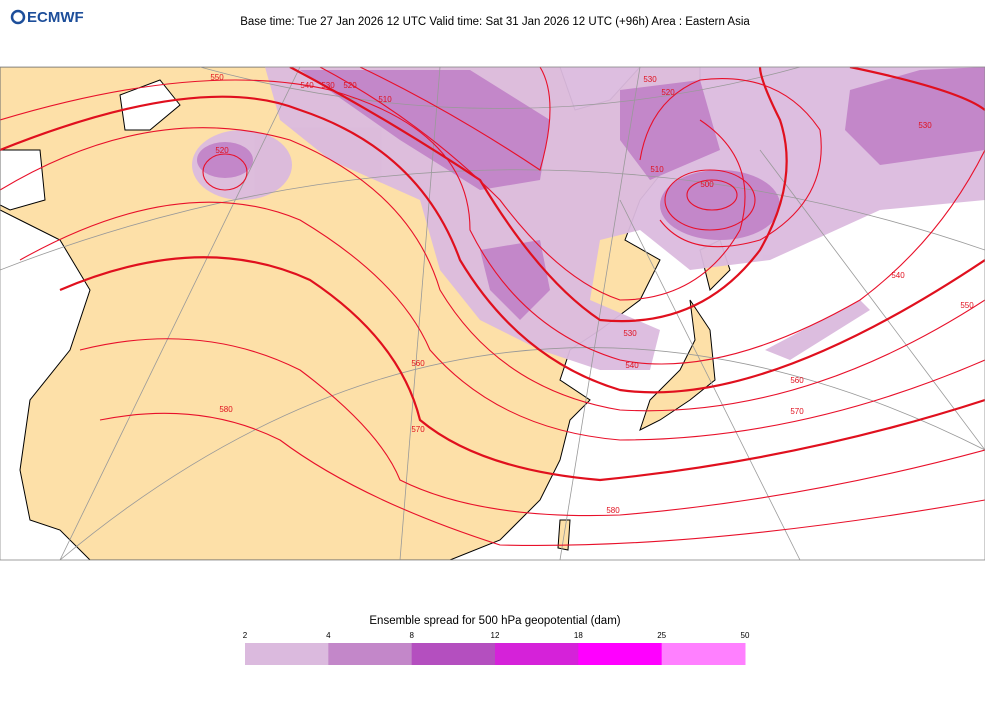  I want to click on colorbar-tick-label: 8, so click(411, 635).